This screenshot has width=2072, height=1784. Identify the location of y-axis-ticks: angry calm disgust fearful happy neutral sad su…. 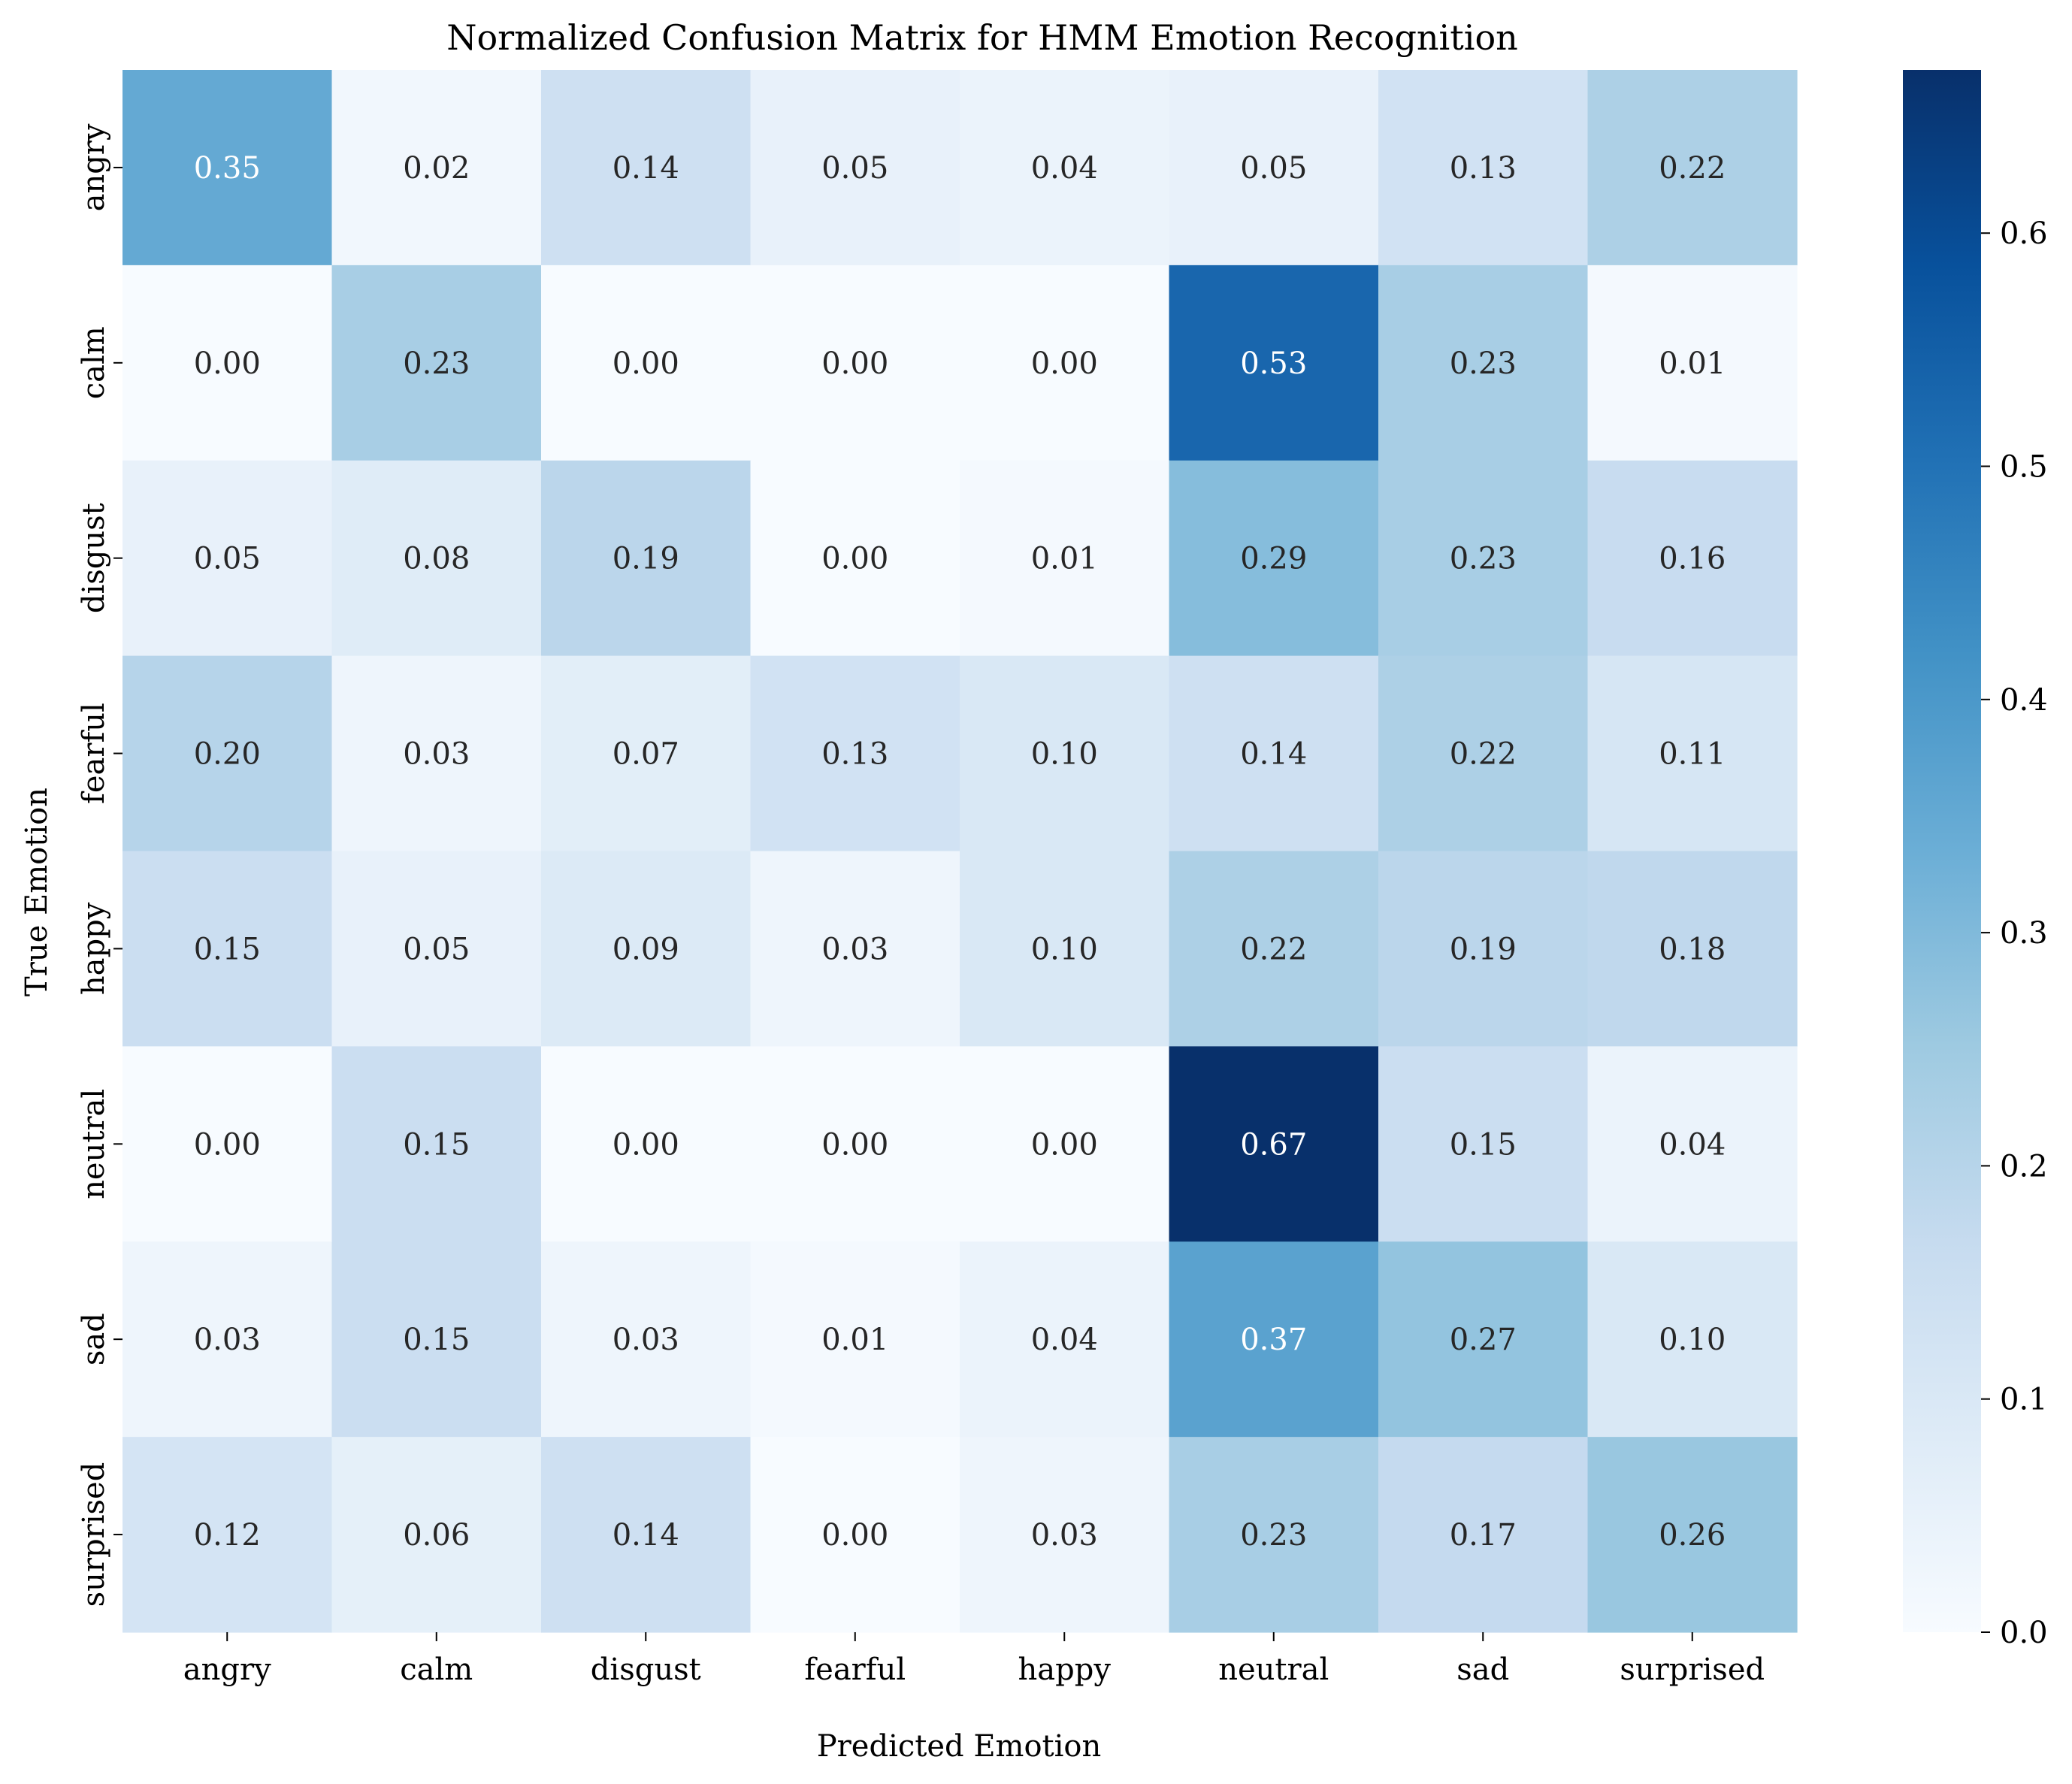
(100, 865).